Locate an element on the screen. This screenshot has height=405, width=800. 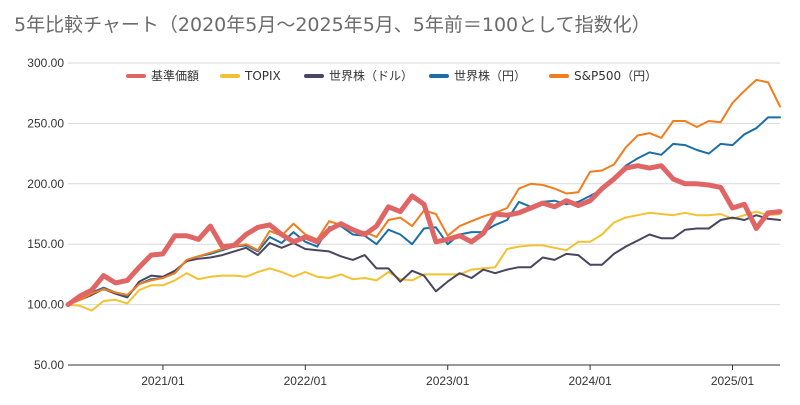
y-tick-label: 150.00 is located at coordinates (45, 244).